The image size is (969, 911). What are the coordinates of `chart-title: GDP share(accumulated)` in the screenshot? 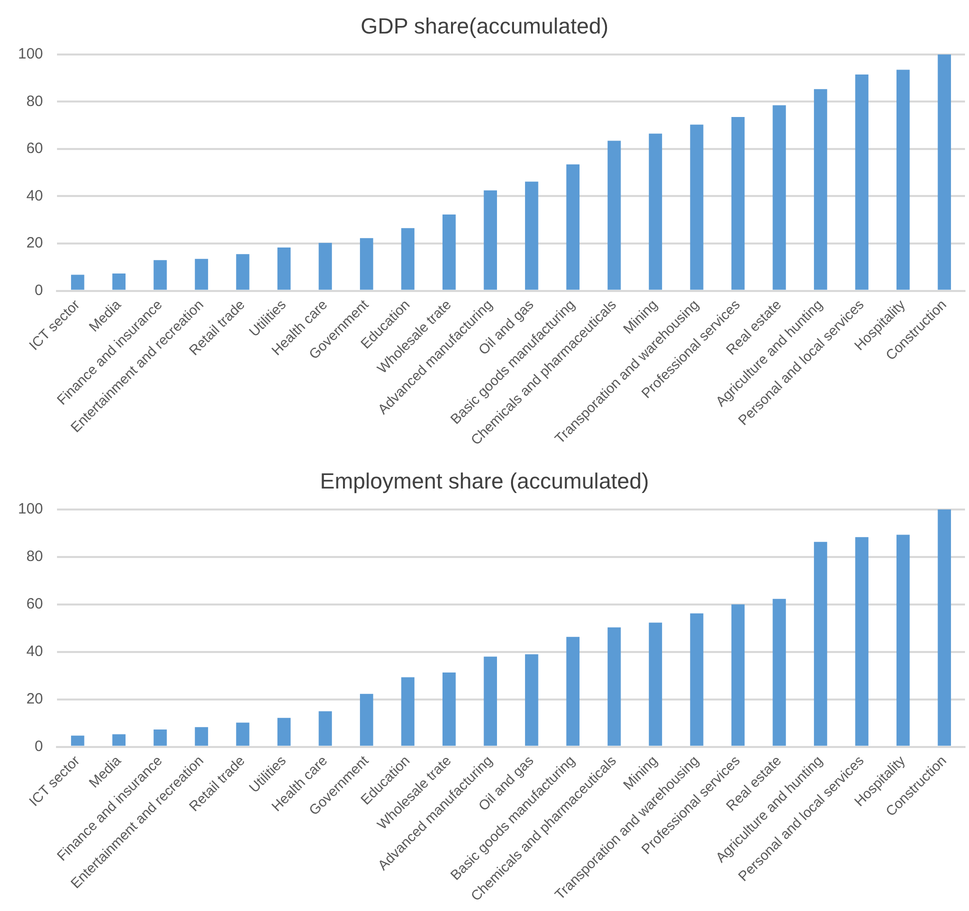 It's located at (484, 25).